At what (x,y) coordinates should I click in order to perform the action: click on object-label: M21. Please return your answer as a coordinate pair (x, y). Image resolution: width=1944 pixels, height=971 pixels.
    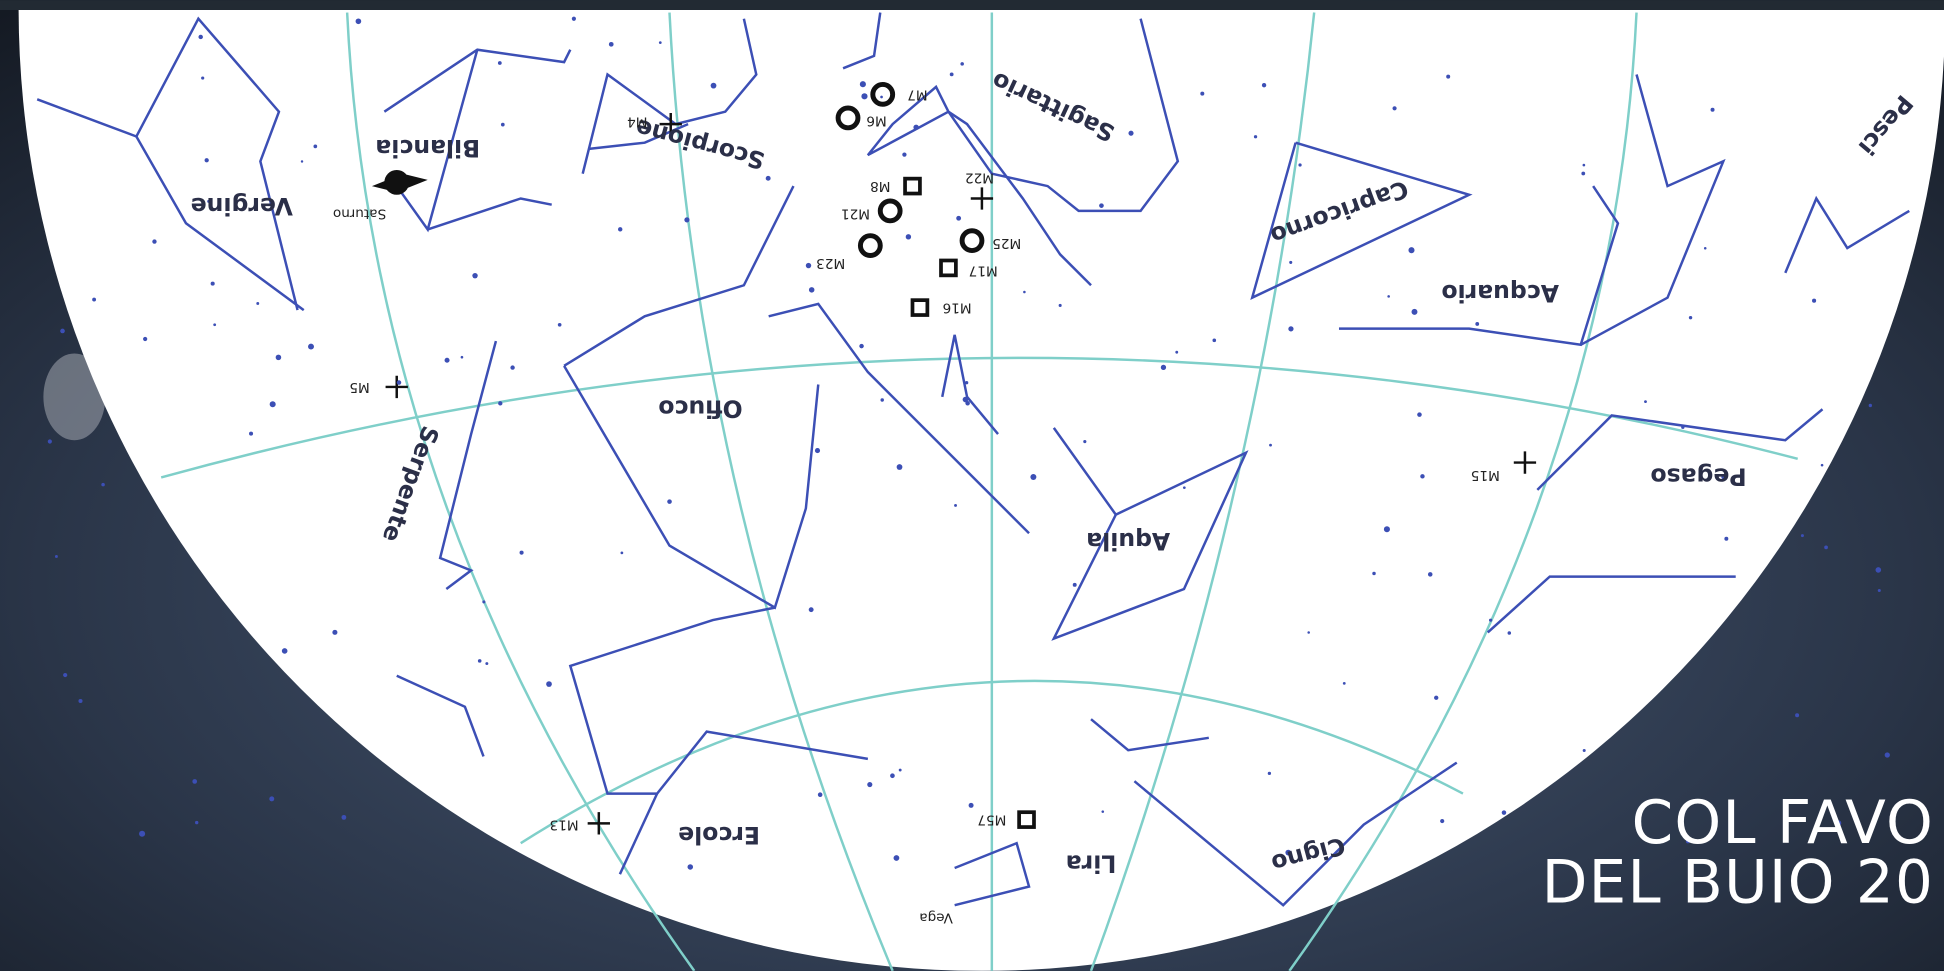
    Looking at the image, I should click on (855, 213).